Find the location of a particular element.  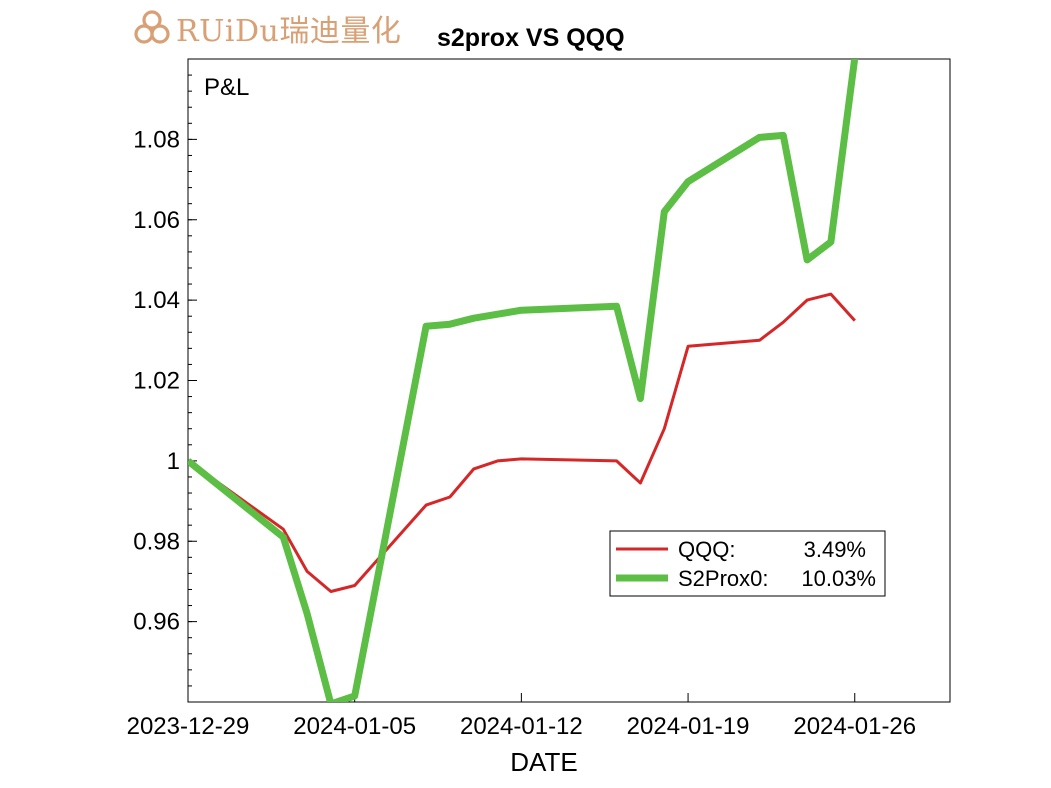

trefoil-knot-logo-icon is located at coordinates (152, 27).